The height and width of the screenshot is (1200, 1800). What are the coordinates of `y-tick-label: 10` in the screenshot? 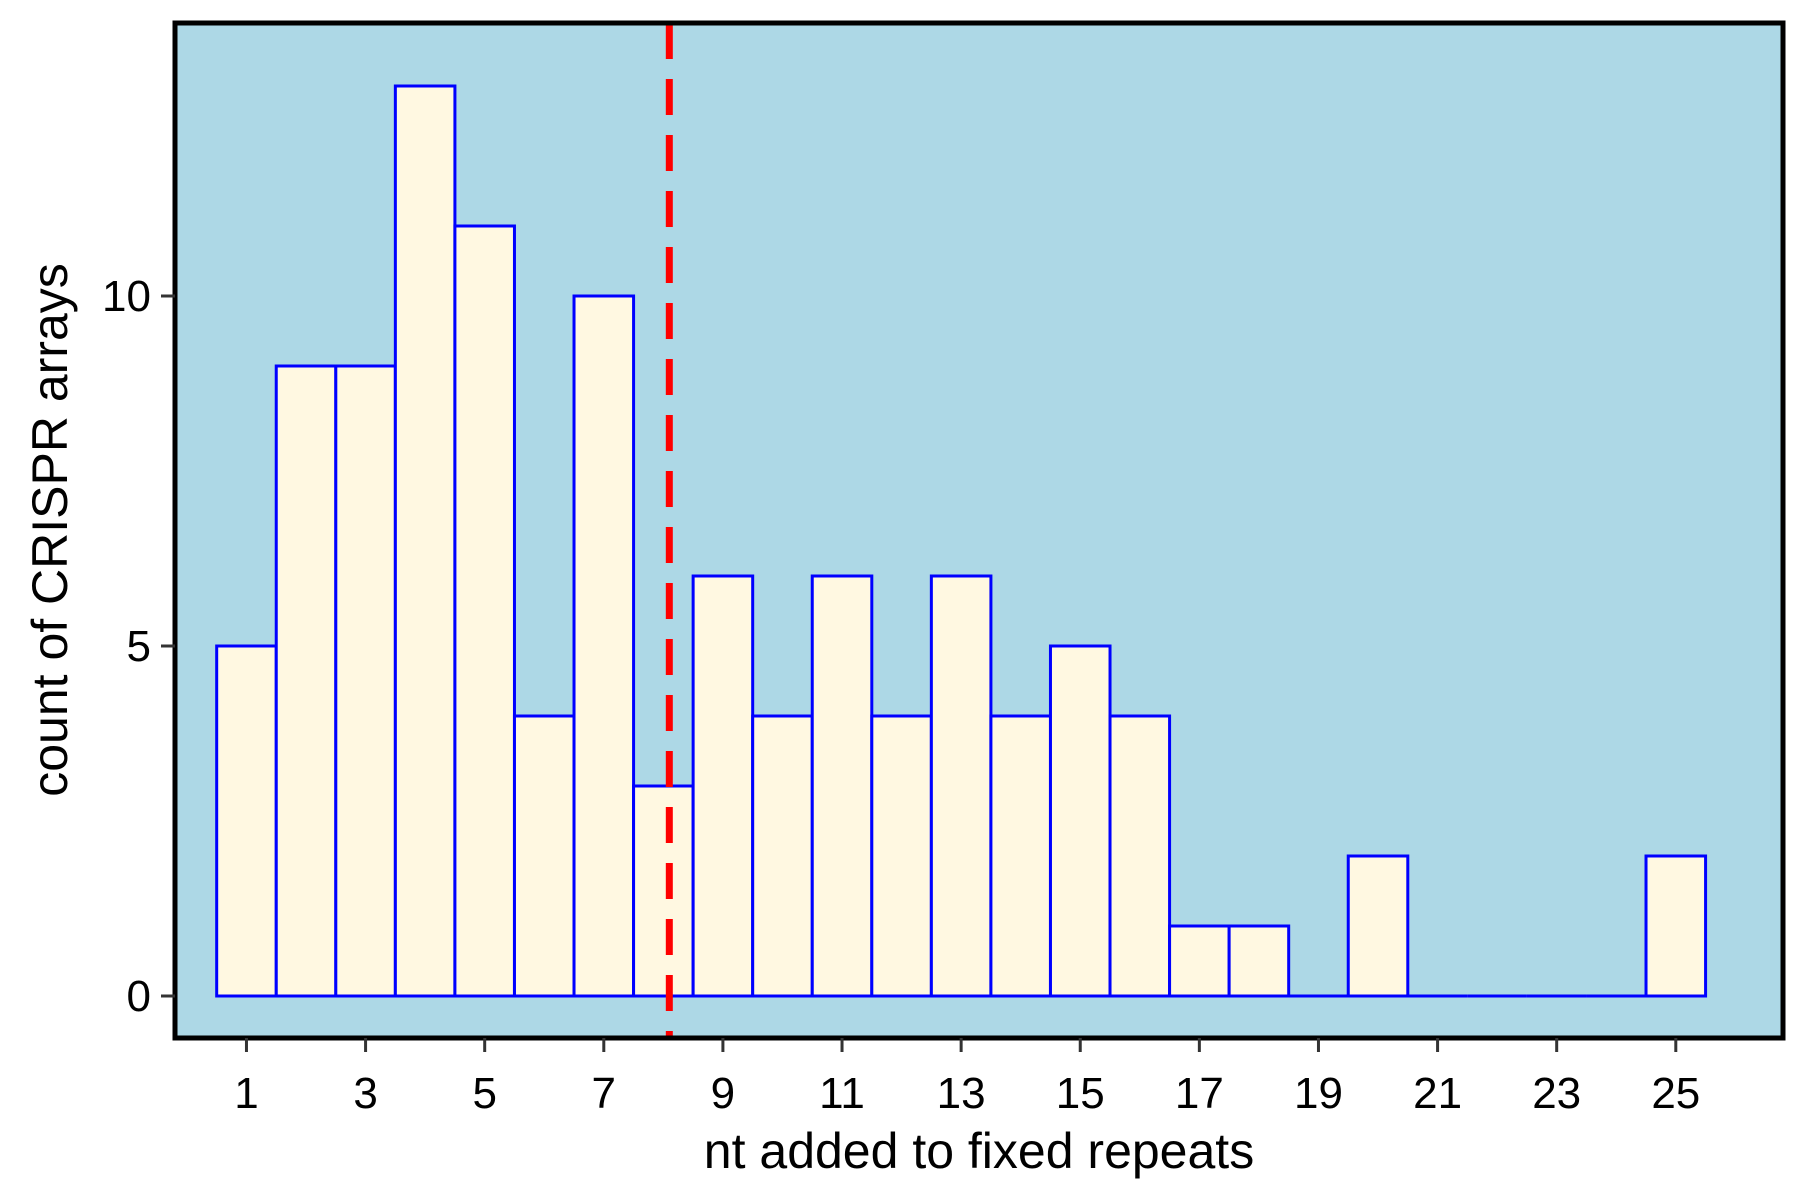 It's located at (126, 296).